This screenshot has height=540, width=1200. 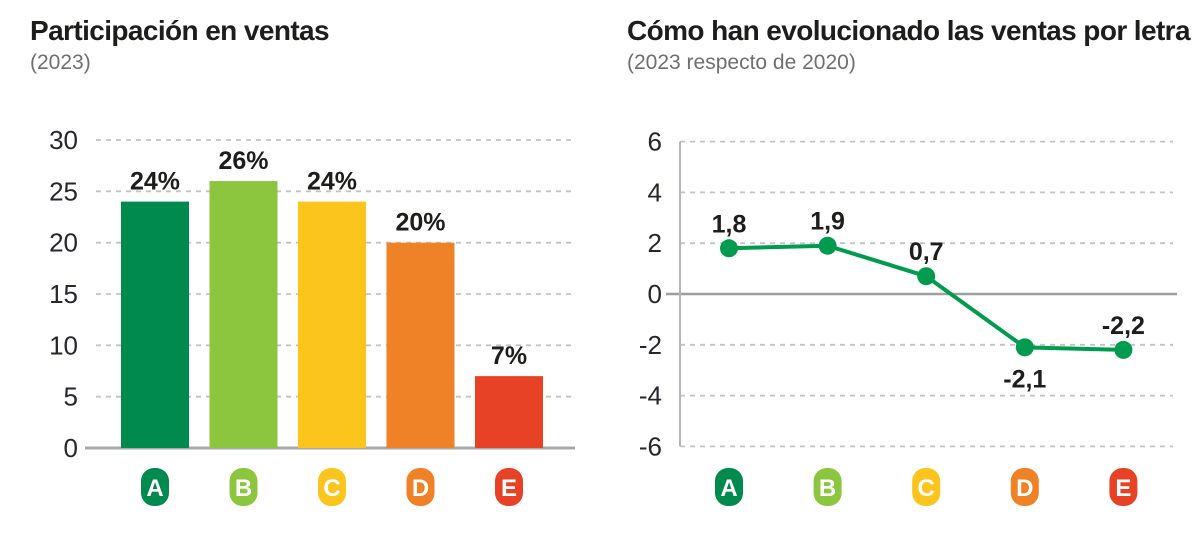 What do you see at coordinates (180, 30) in the screenshot?
I see `bar-chart-title: Participación en ventas` at bounding box center [180, 30].